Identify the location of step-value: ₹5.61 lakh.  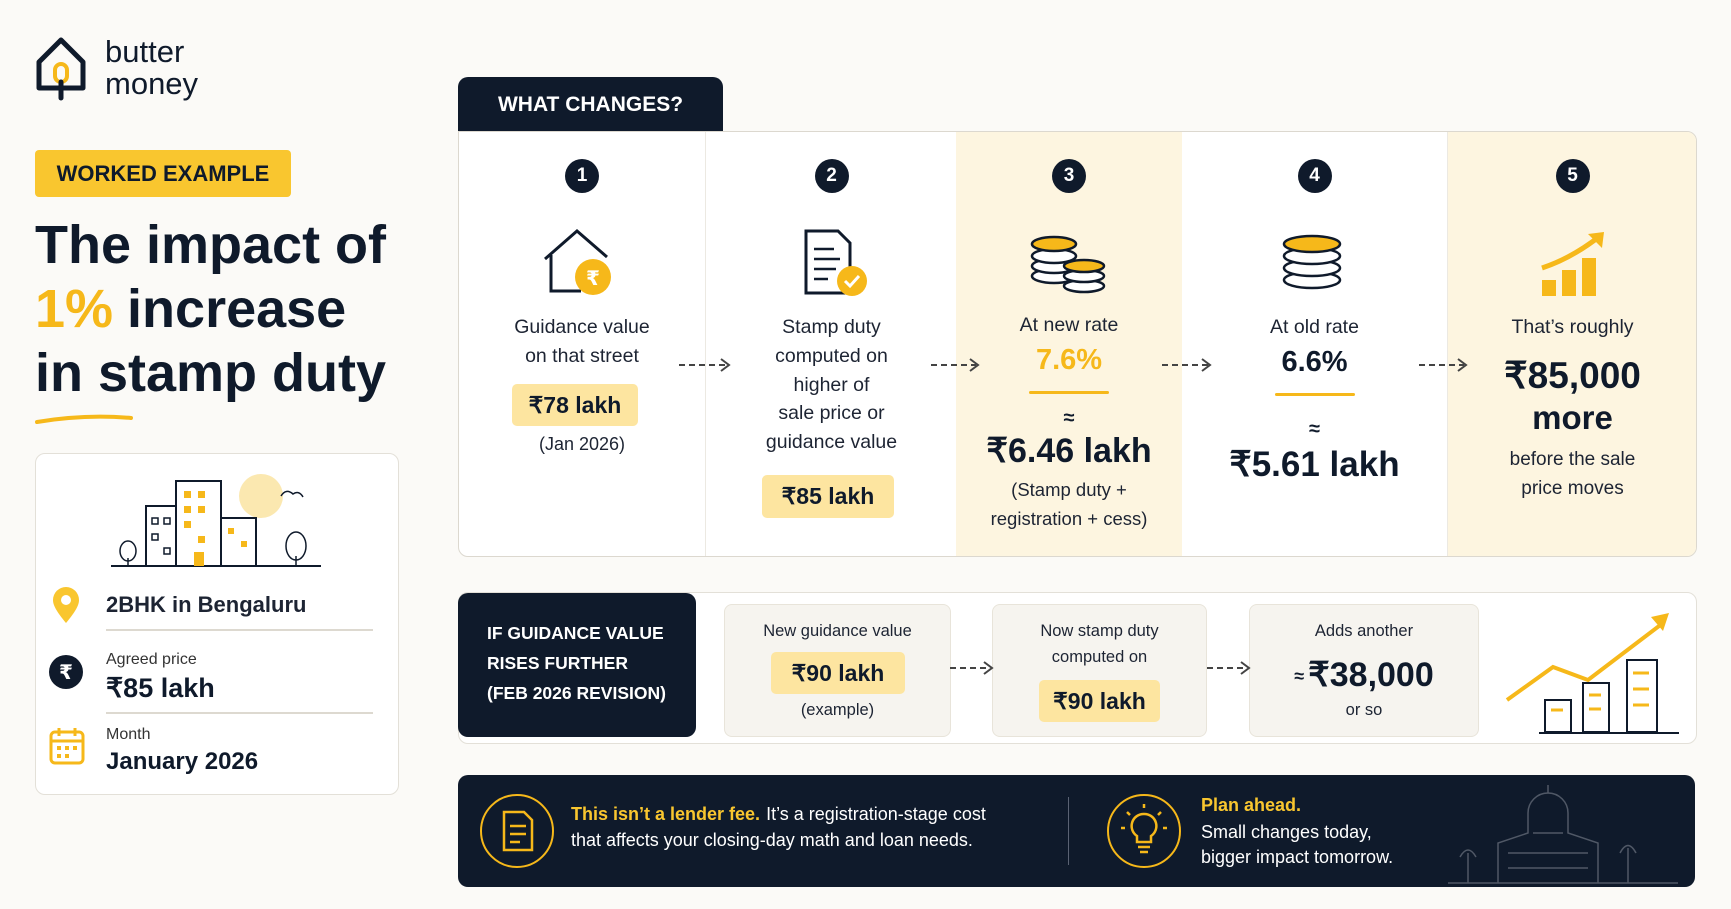
(1314, 464).